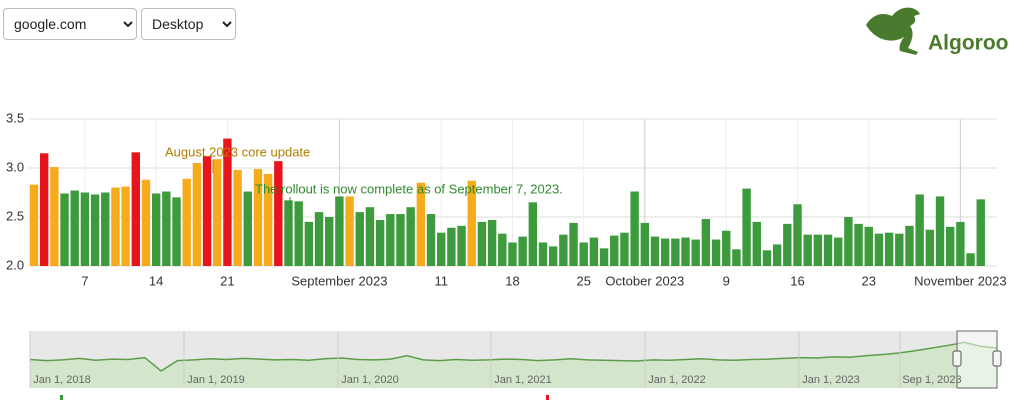 Image resolution: width=1024 pixels, height=400 pixels. What do you see at coordinates (512, 280) in the screenshot?
I see `x-tick-label: 18` at bounding box center [512, 280].